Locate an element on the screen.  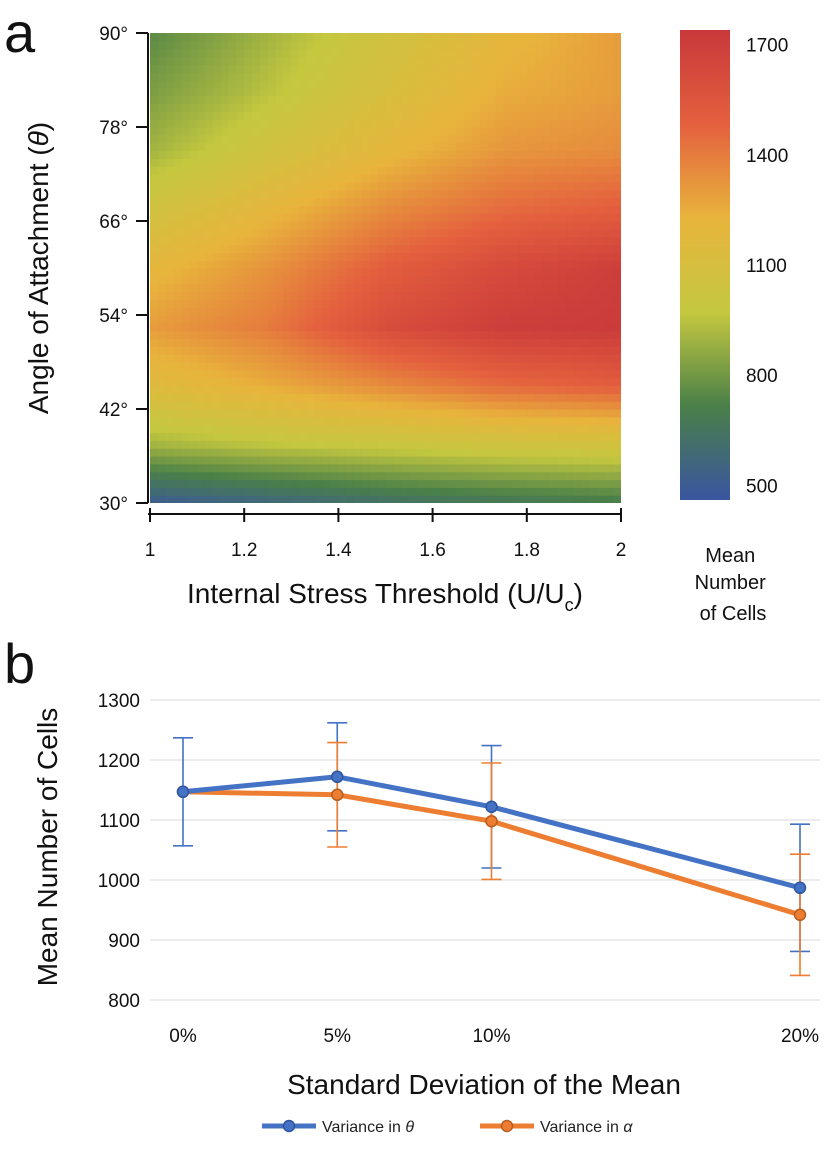
heatmap-x-tick-label: 2 is located at coordinates (621, 550).